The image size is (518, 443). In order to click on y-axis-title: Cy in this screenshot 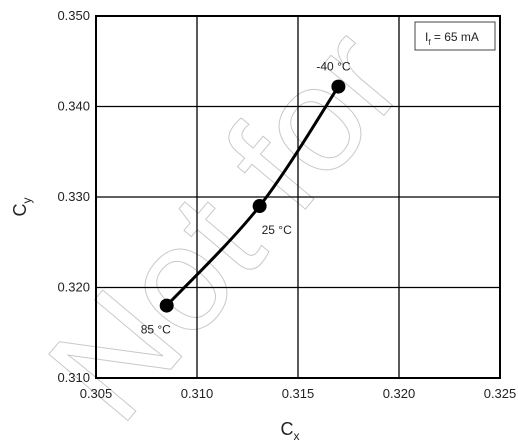, I will do `click(22, 207)`.